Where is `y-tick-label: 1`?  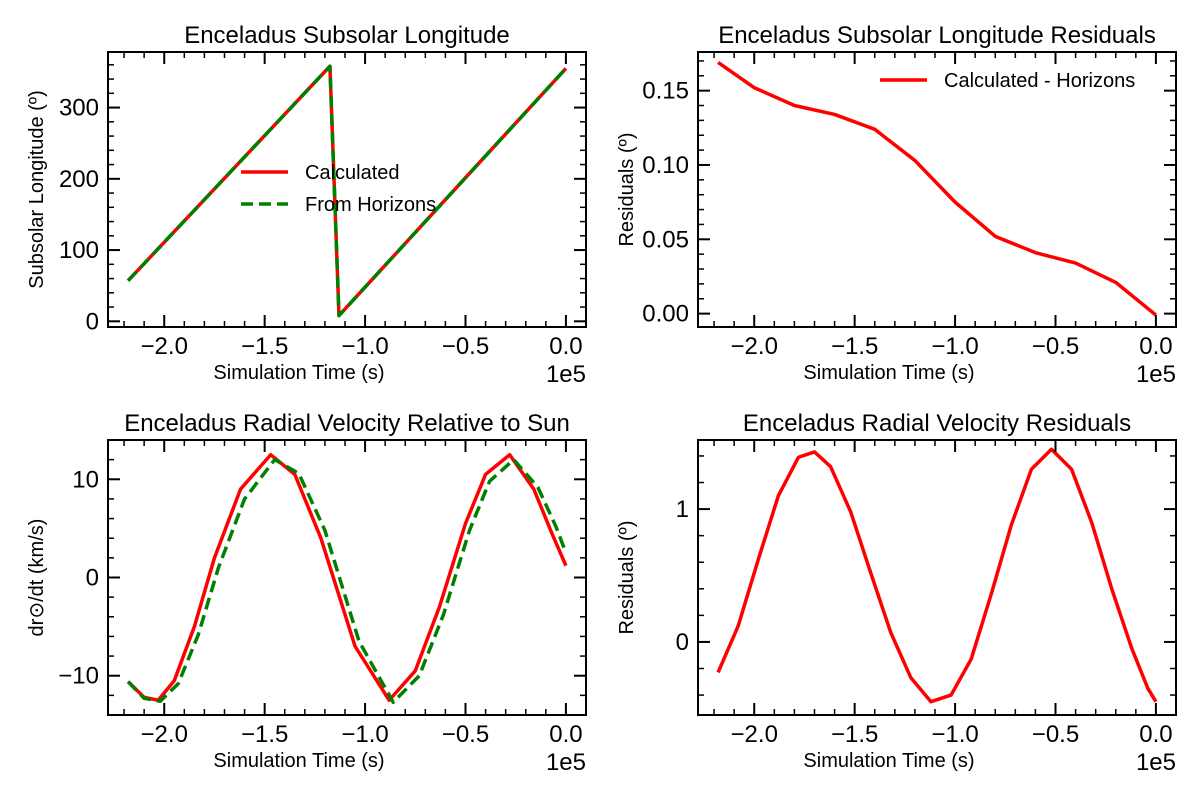 y-tick-label: 1 is located at coordinates (682, 509).